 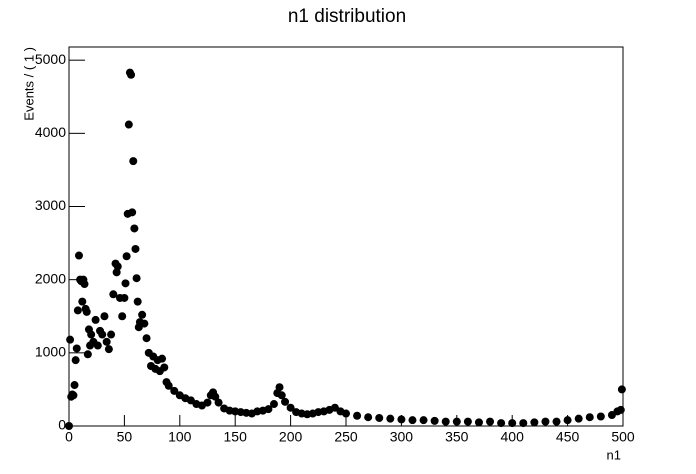 What do you see at coordinates (236, 437) in the screenshot?
I see `x-tick-label: 150` at bounding box center [236, 437].